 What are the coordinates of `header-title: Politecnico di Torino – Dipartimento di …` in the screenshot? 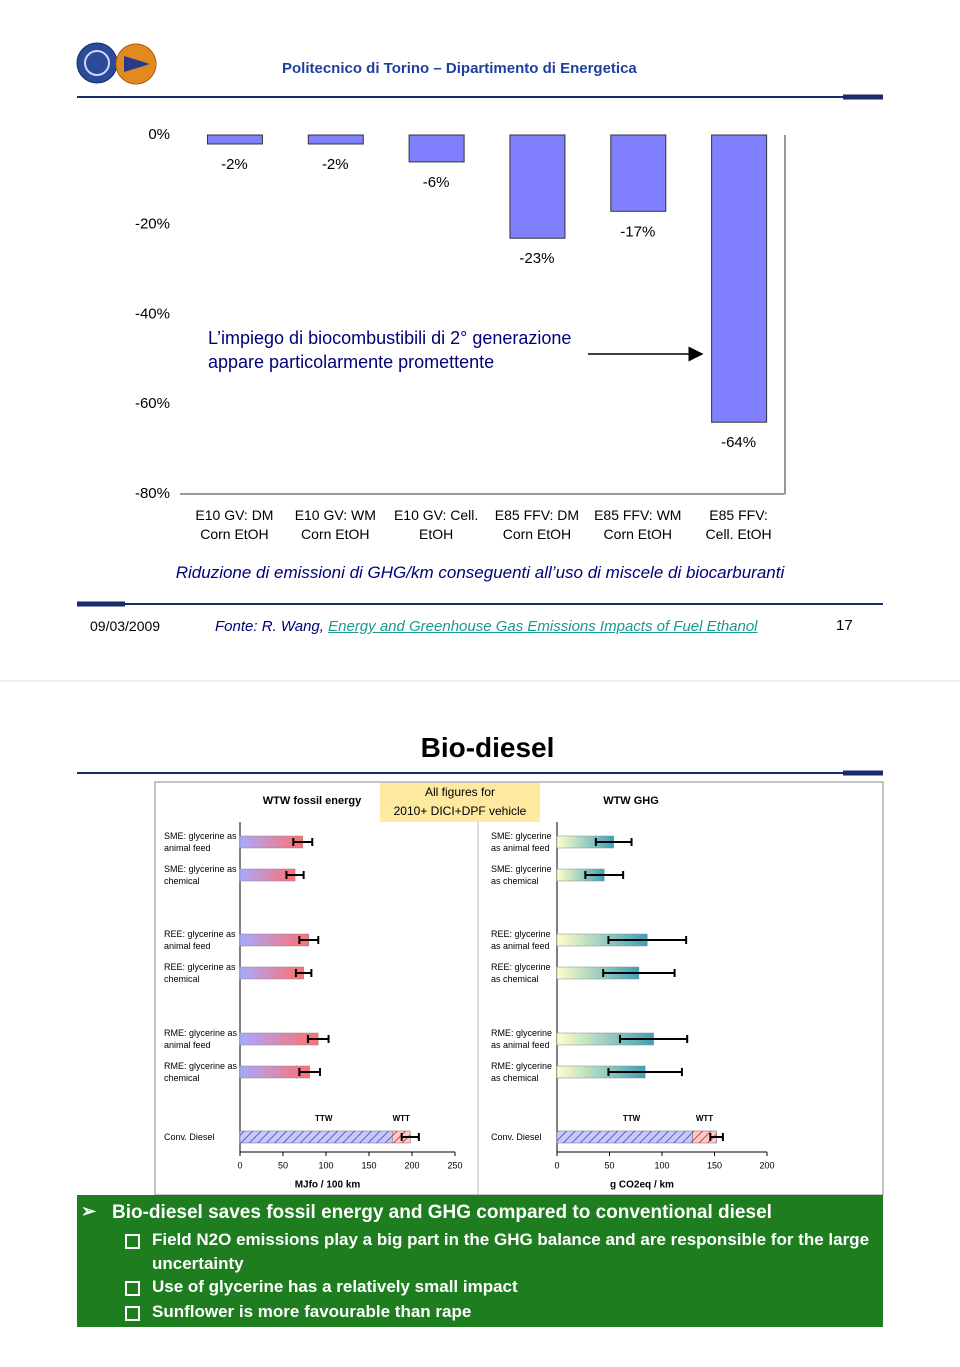 It's located at (459, 68).